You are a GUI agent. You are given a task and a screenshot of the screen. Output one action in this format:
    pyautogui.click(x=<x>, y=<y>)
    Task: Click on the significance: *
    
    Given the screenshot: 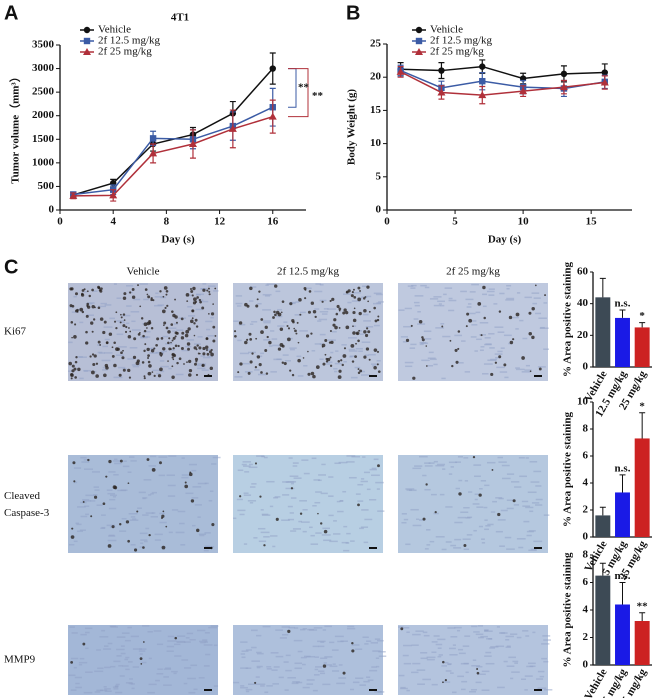 What is the action you would take?
    pyautogui.click(x=642, y=316)
    